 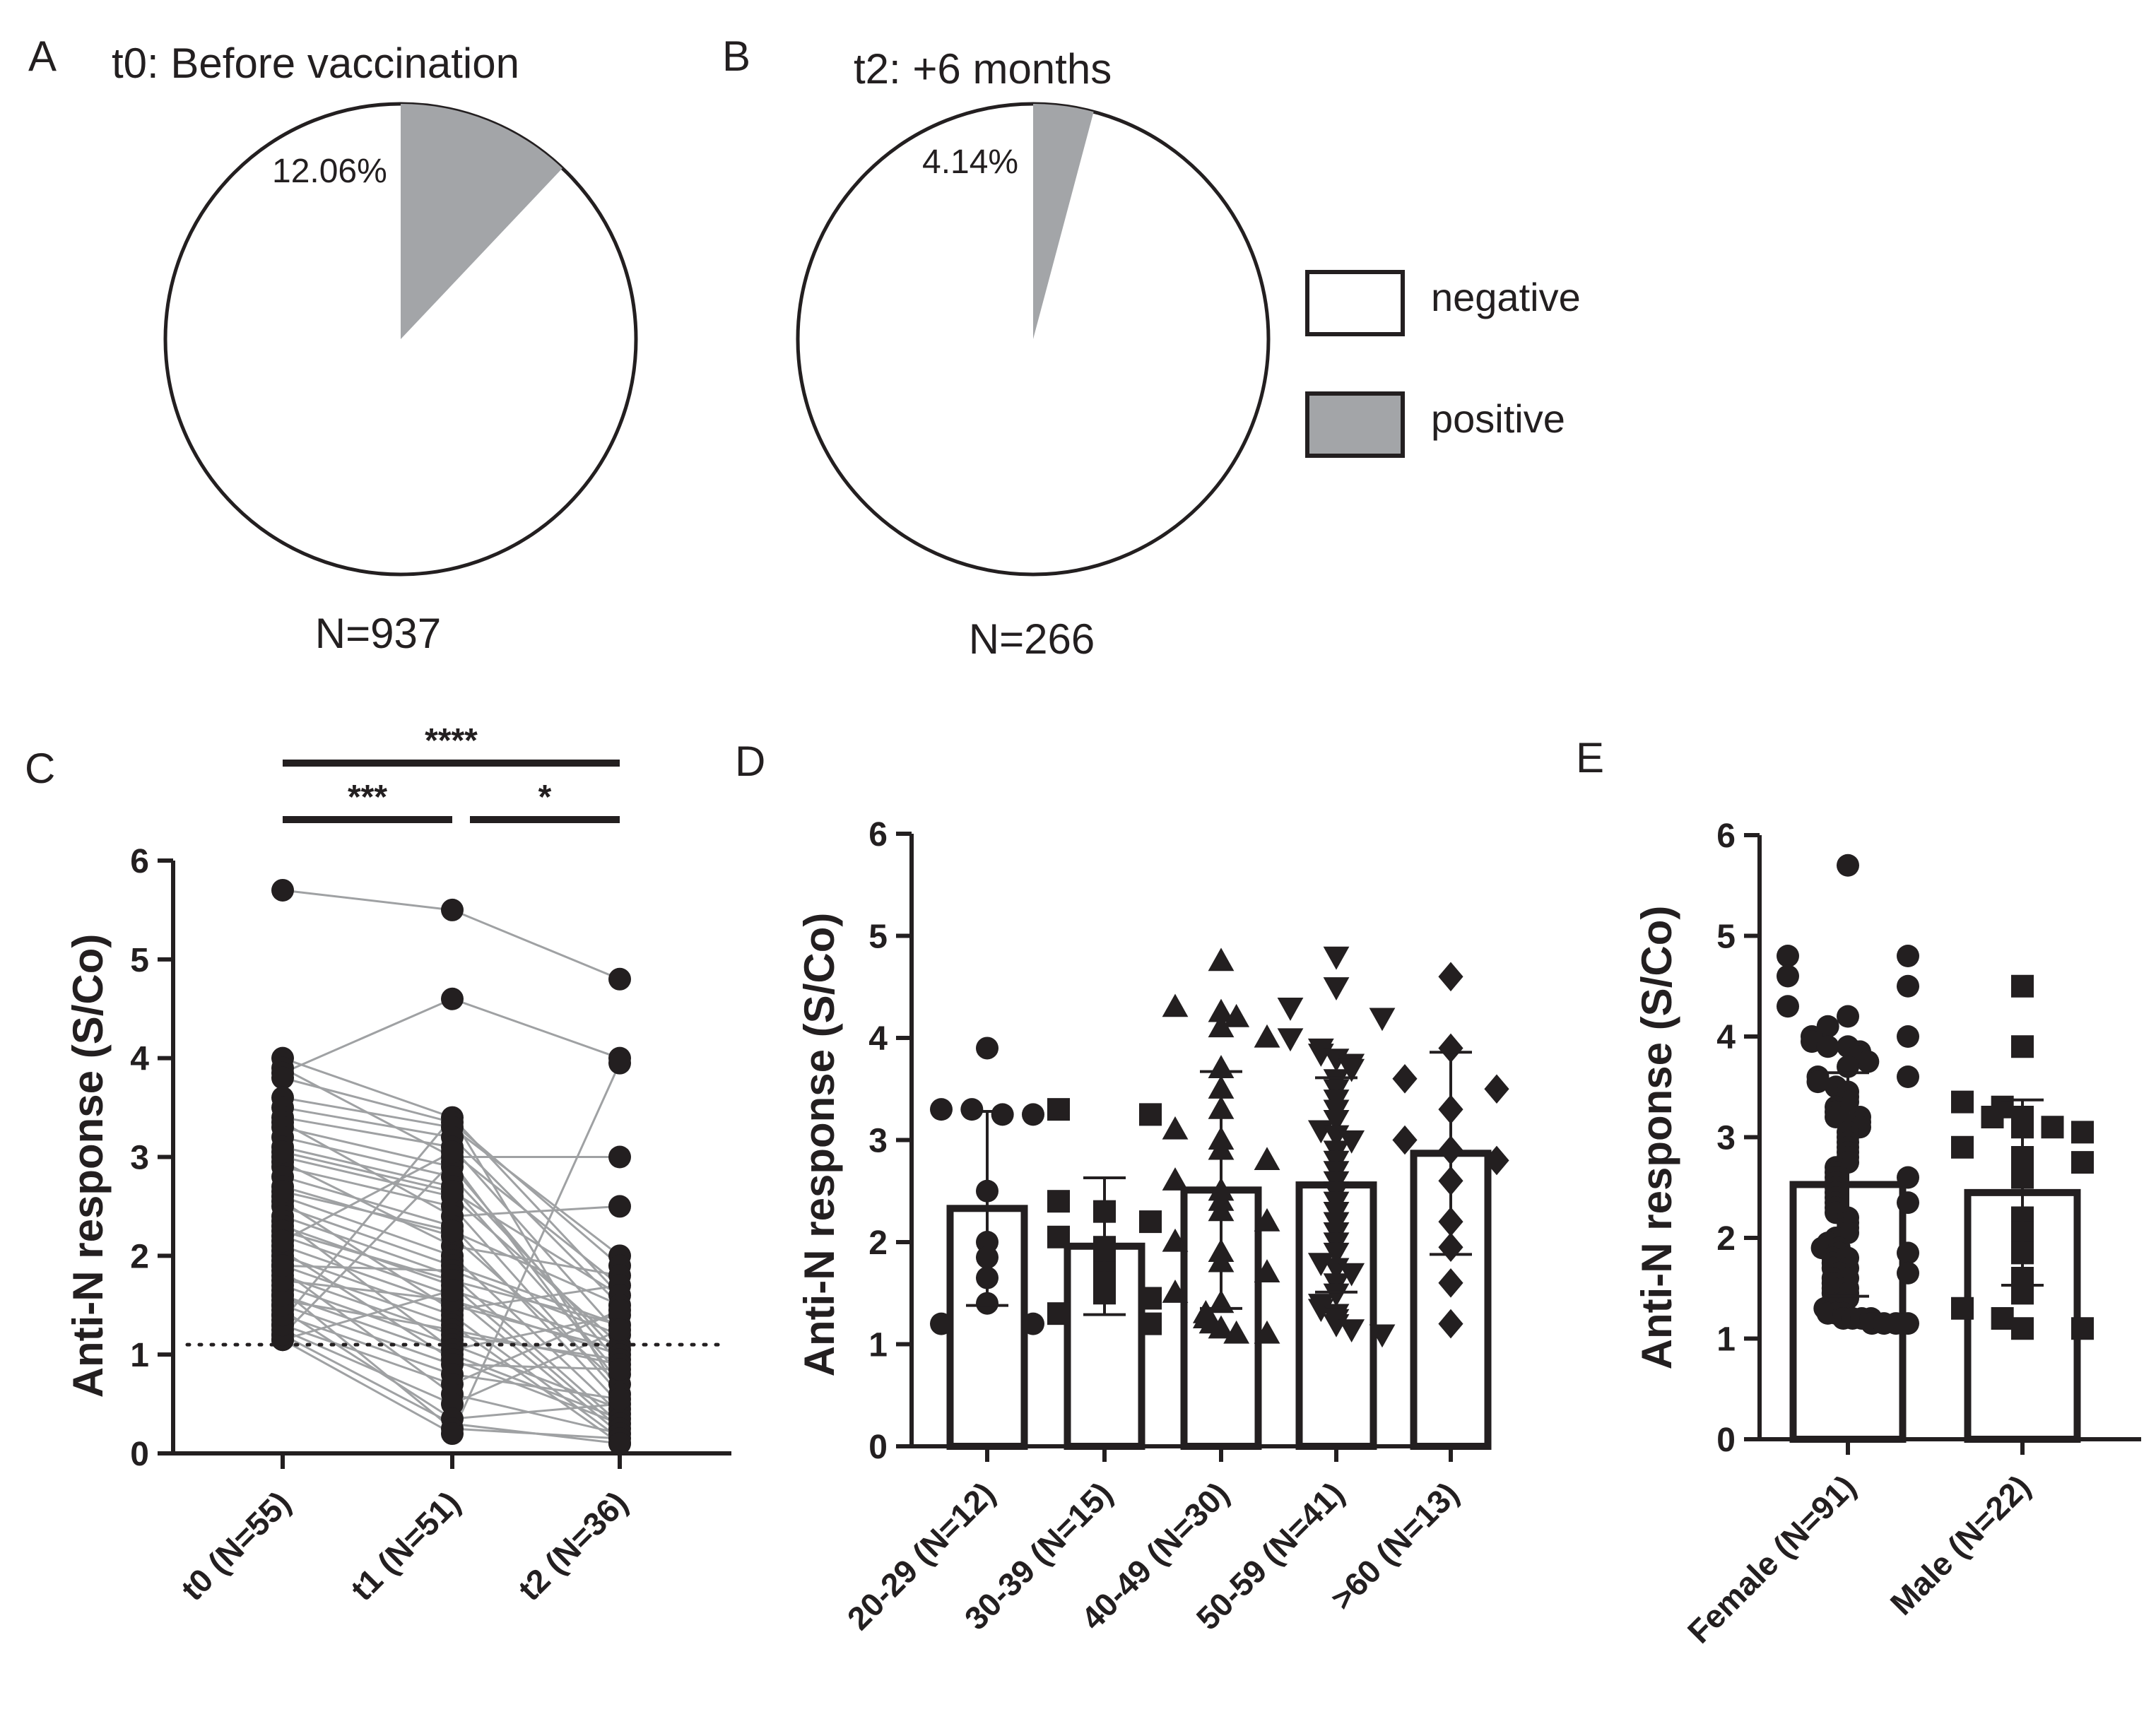 What do you see at coordinates (1063, 221) in the screenshot?
I see `pie-b-slice-positive` at bounding box center [1063, 221].